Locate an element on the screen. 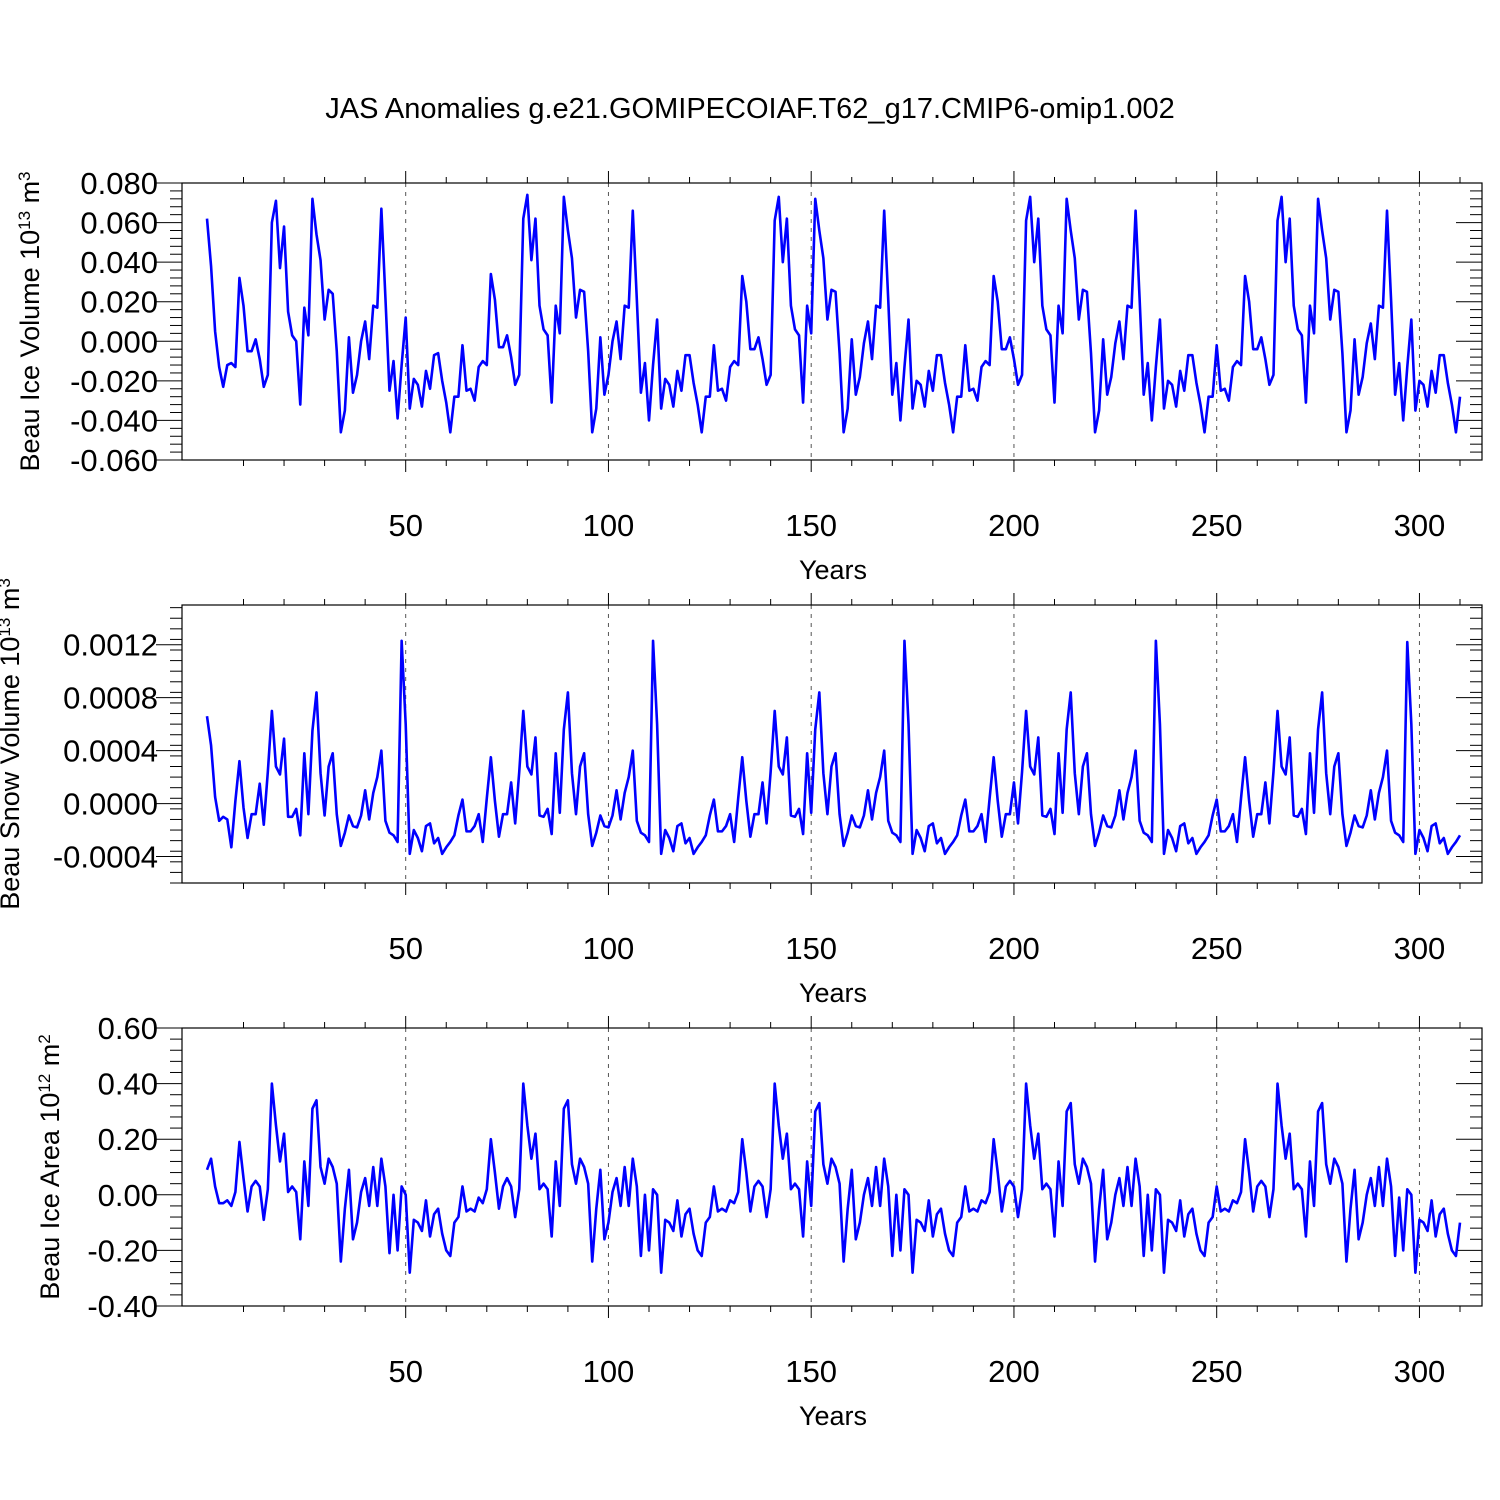  y-tick-label: -0.0004 is located at coordinates (105, 857).